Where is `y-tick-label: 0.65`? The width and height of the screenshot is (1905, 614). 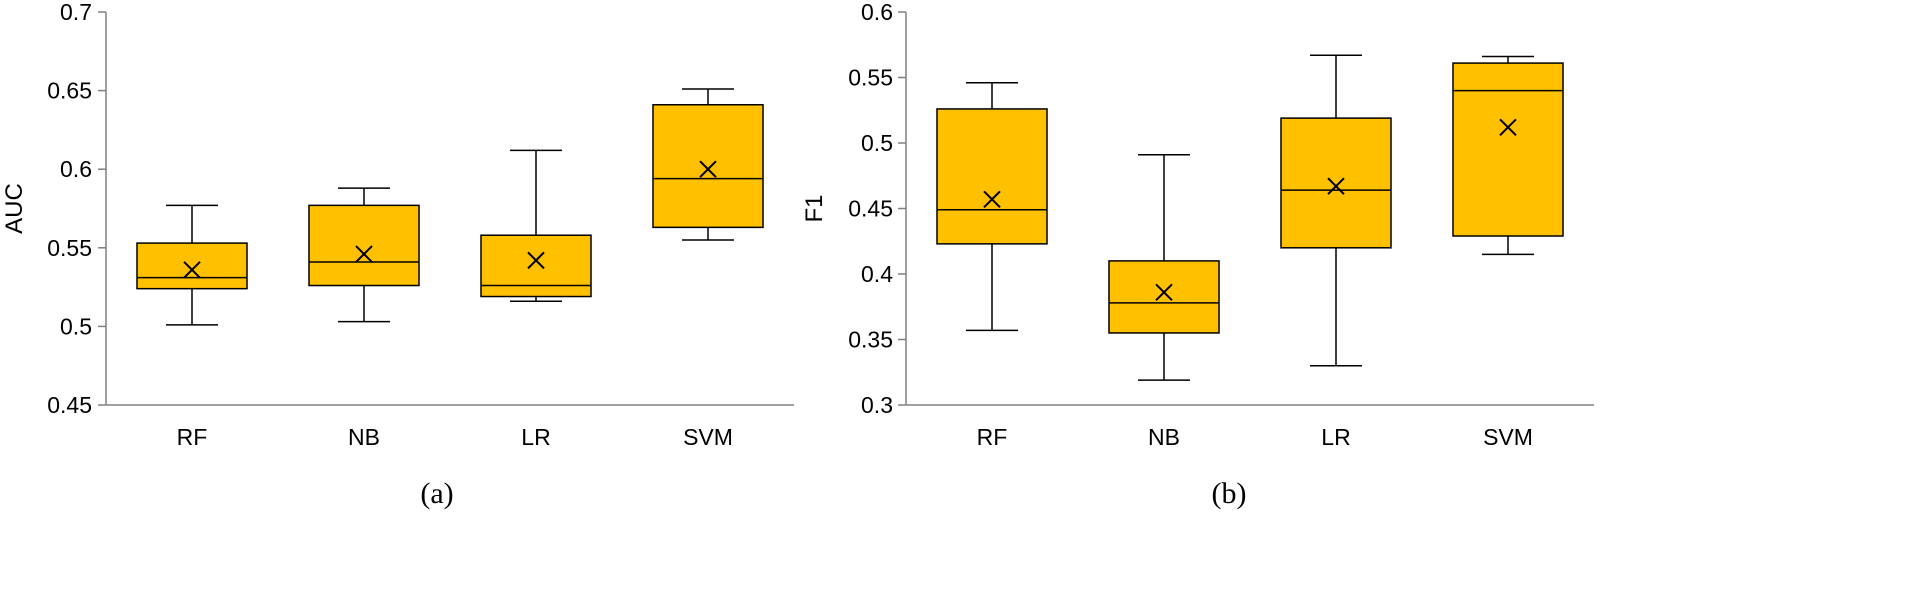
y-tick-label: 0.65 is located at coordinates (69, 91).